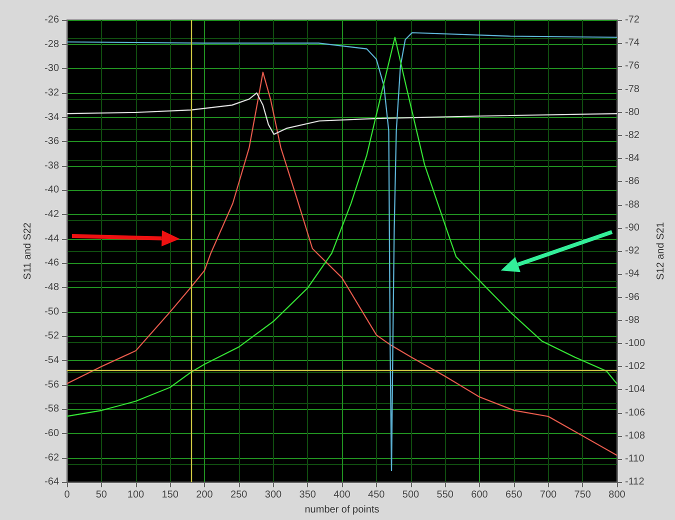 This screenshot has height=520, width=675. What do you see at coordinates (479, 495) in the screenshot?
I see `x-tick-label: 600` at bounding box center [479, 495].